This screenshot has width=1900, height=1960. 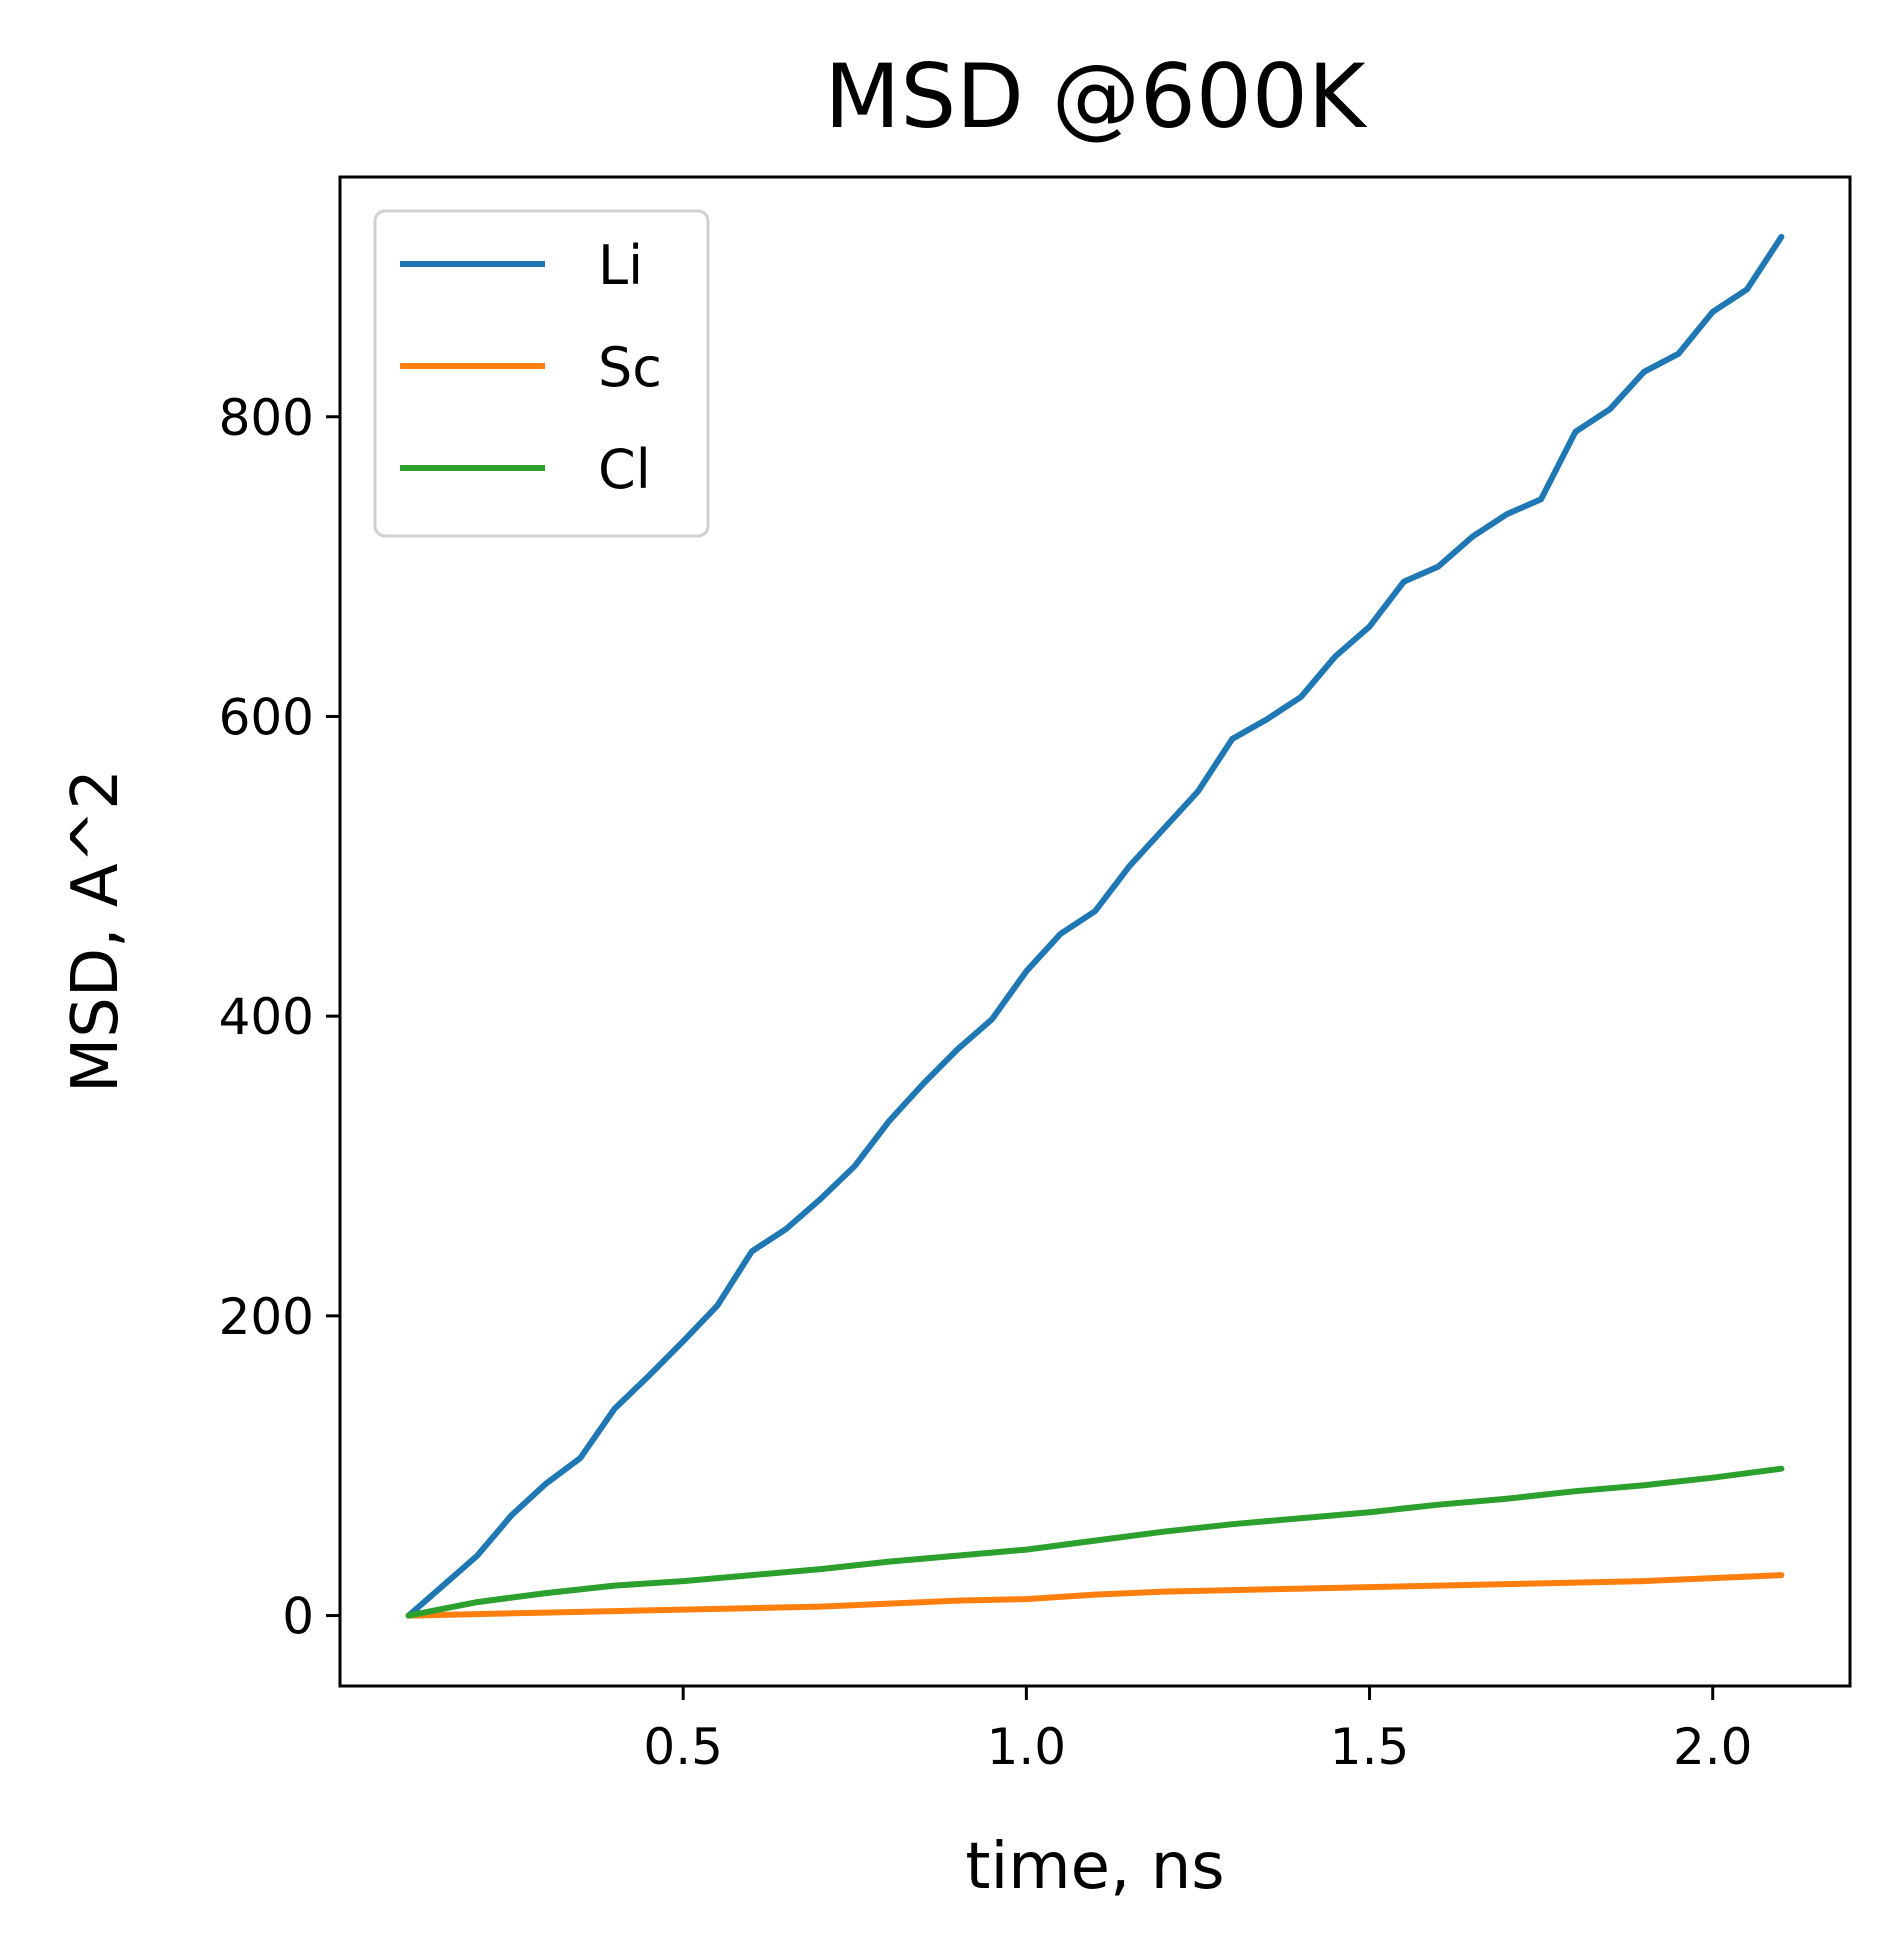 What do you see at coordinates (620, 265) in the screenshot?
I see `legend-label-li: Li` at bounding box center [620, 265].